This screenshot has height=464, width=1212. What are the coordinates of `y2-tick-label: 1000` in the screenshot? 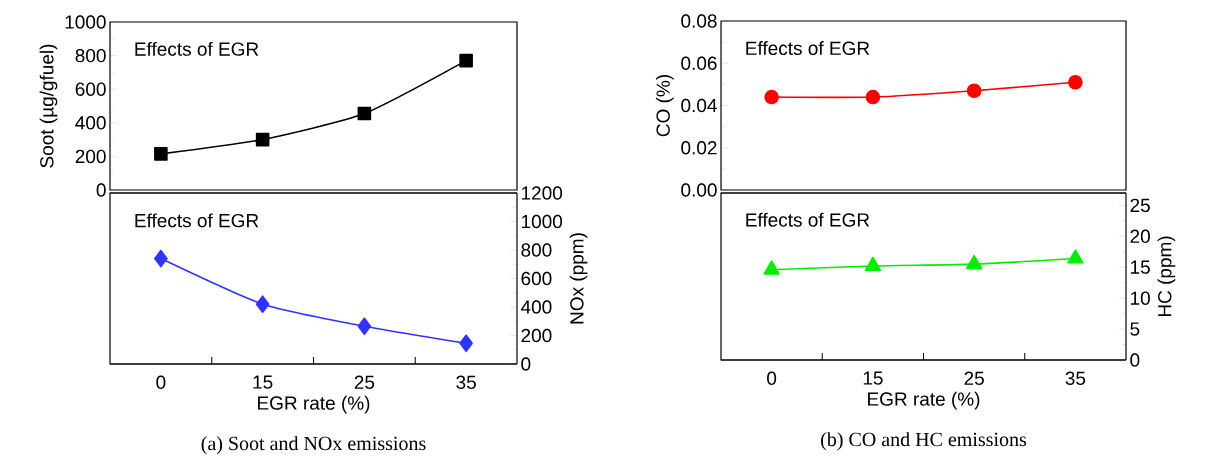 It's located at (542, 221).